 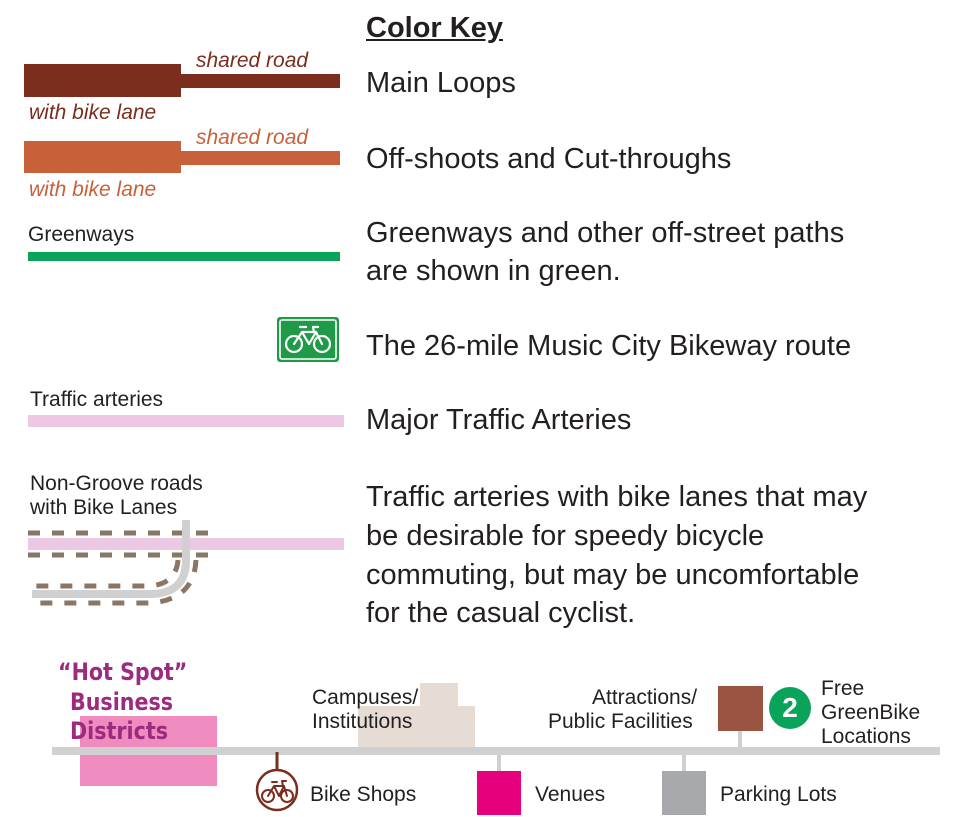 I want to click on parking-label: Parking Lots, so click(x=778, y=794).